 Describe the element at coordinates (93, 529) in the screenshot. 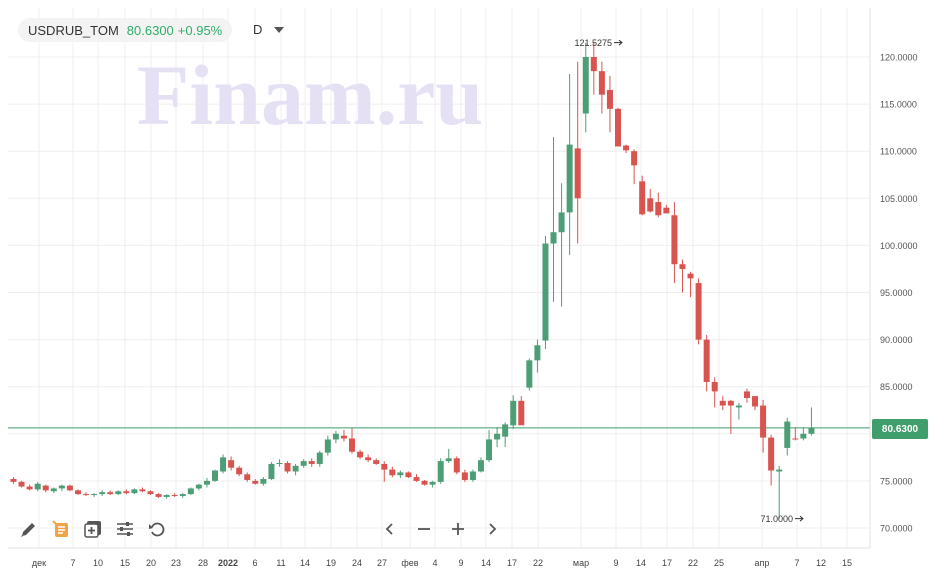

I see `add-indicator-icon` at that location.